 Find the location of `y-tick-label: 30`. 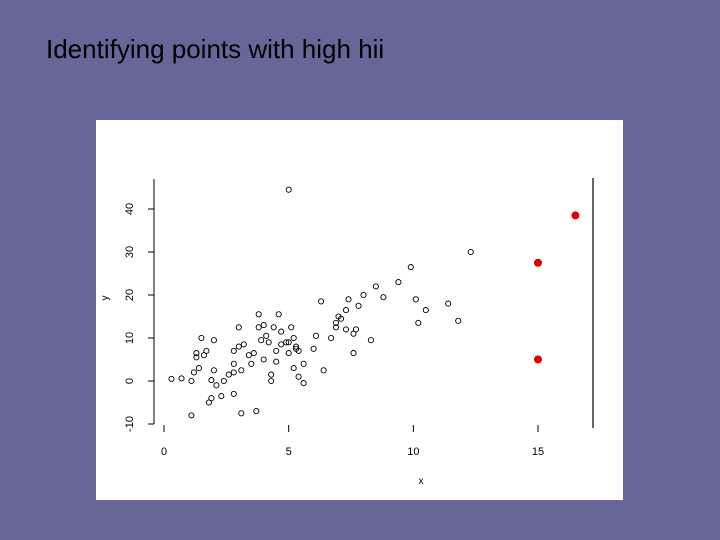

y-tick-label: 30 is located at coordinates (130, 252).